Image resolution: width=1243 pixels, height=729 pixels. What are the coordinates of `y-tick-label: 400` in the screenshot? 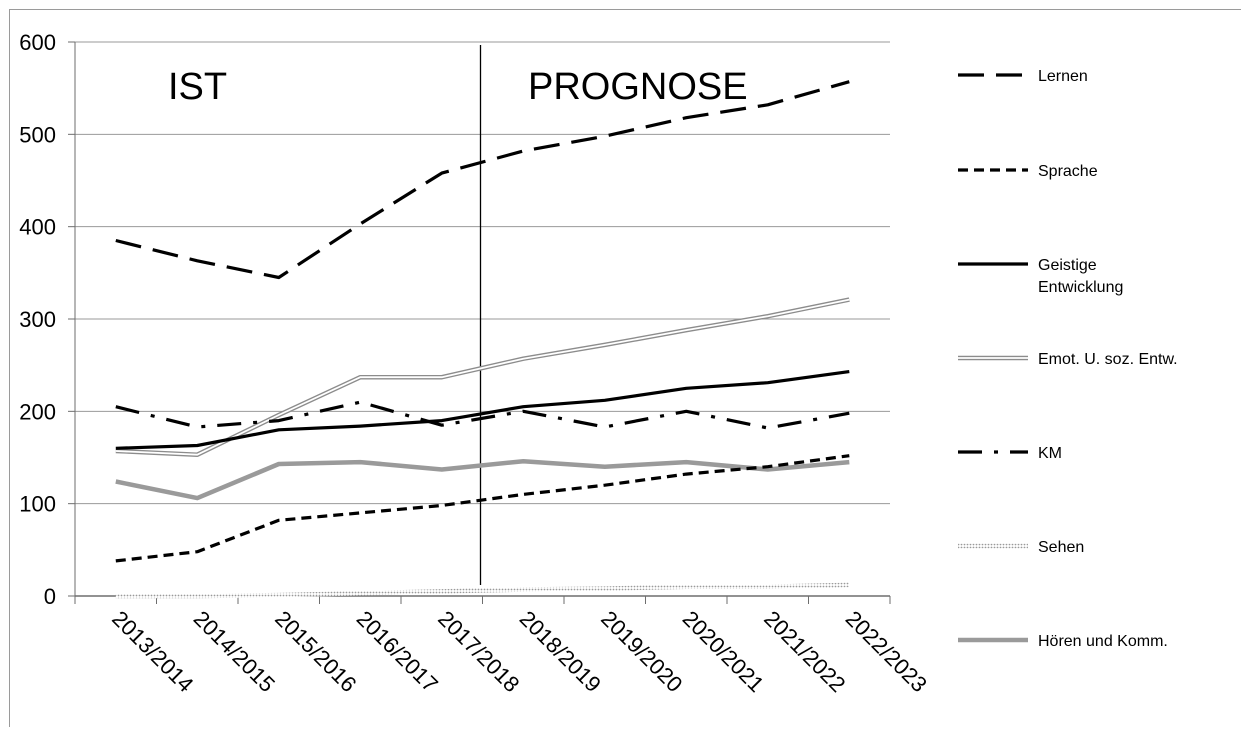 It's located at (37, 227).